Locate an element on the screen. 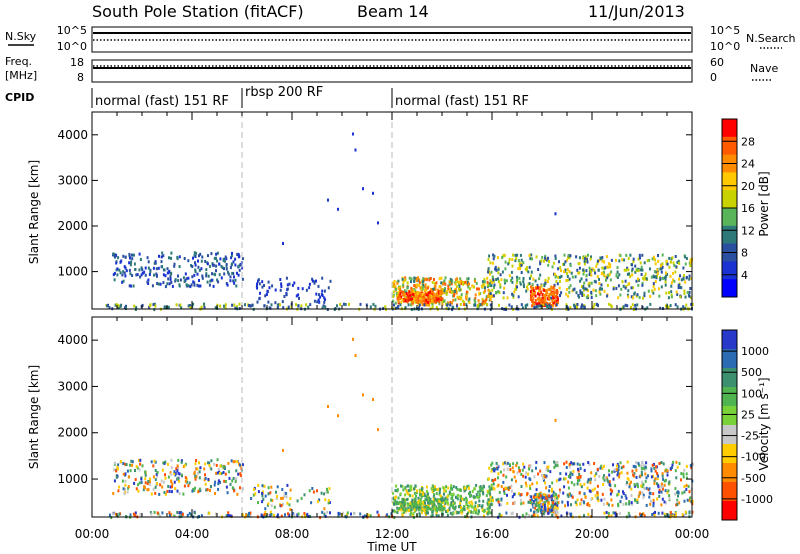 This screenshot has width=800, height=554. beam-label: Beam 14 is located at coordinates (393, 11).